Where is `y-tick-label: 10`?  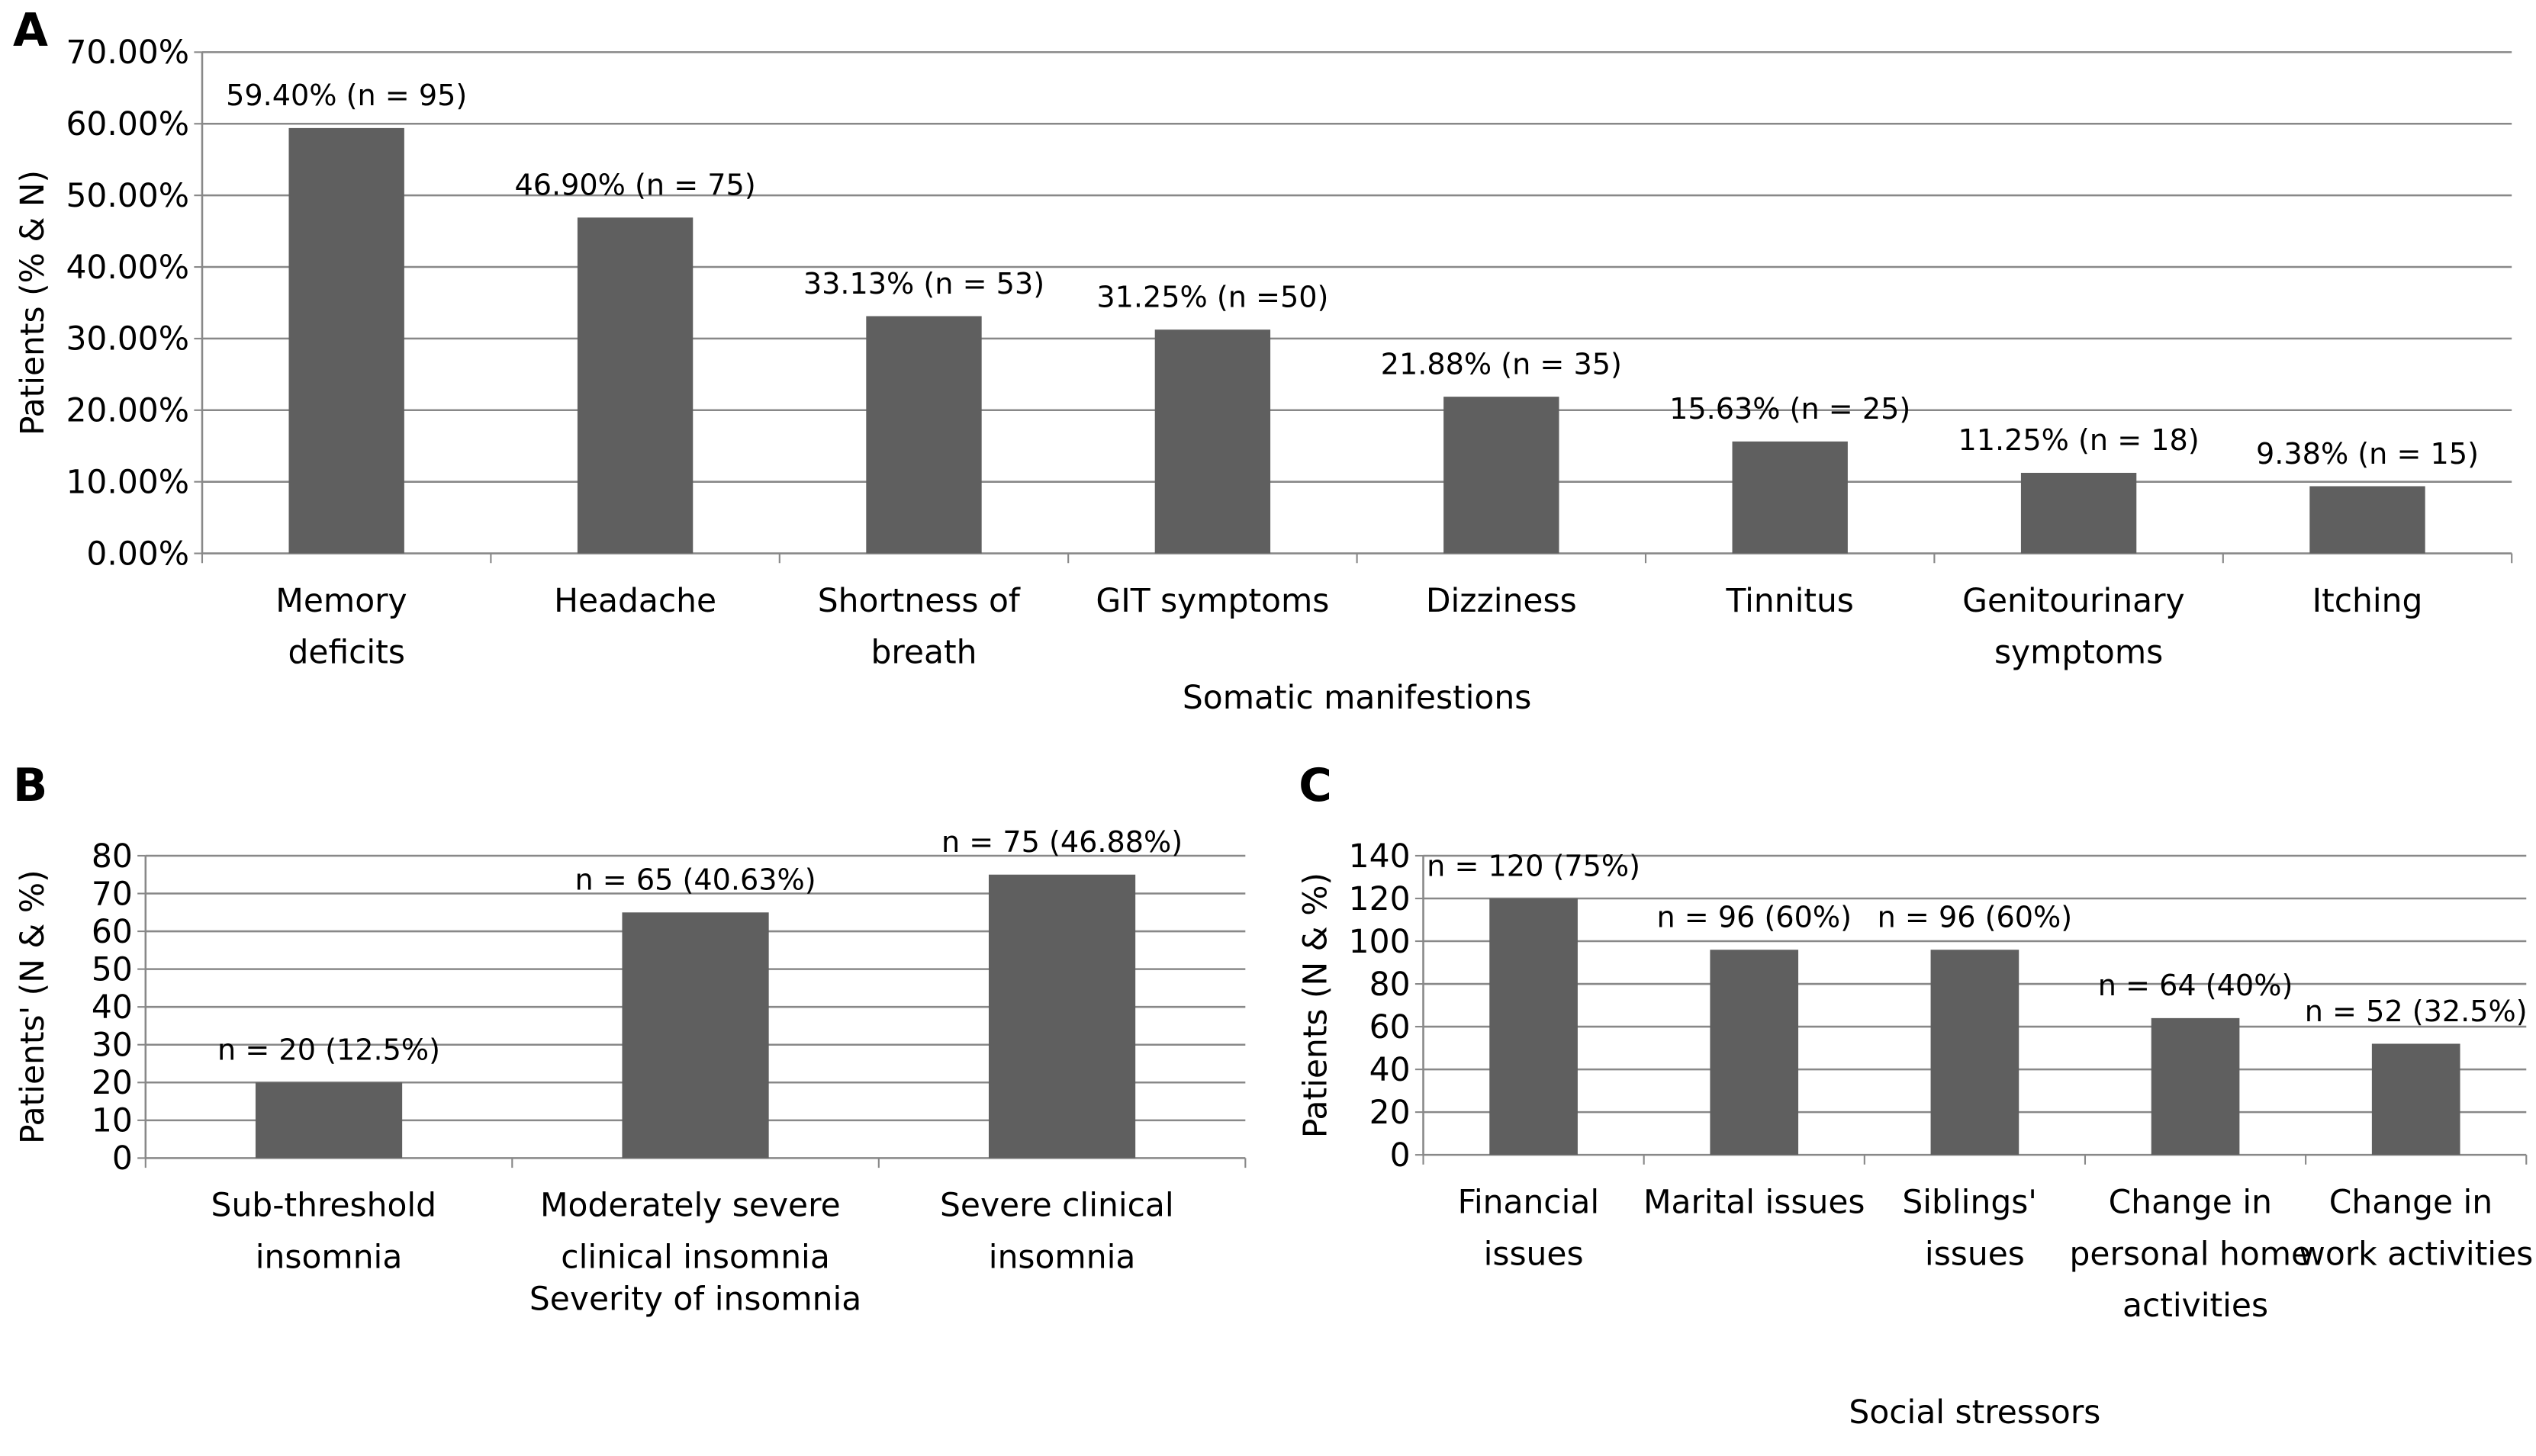
y-tick-label: 10 is located at coordinates (112, 1120).